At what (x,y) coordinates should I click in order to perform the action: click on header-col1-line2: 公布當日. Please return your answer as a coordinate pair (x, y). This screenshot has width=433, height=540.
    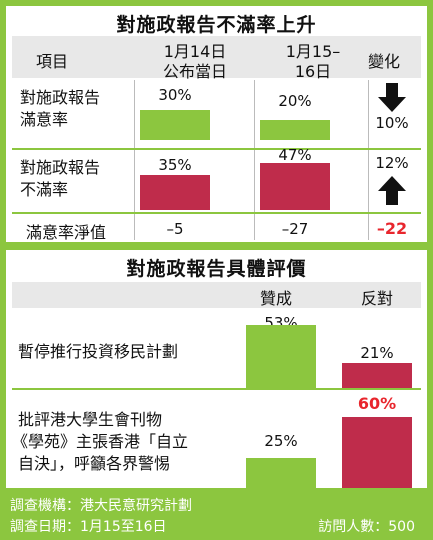
    Looking at the image, I should click on (194, 71).